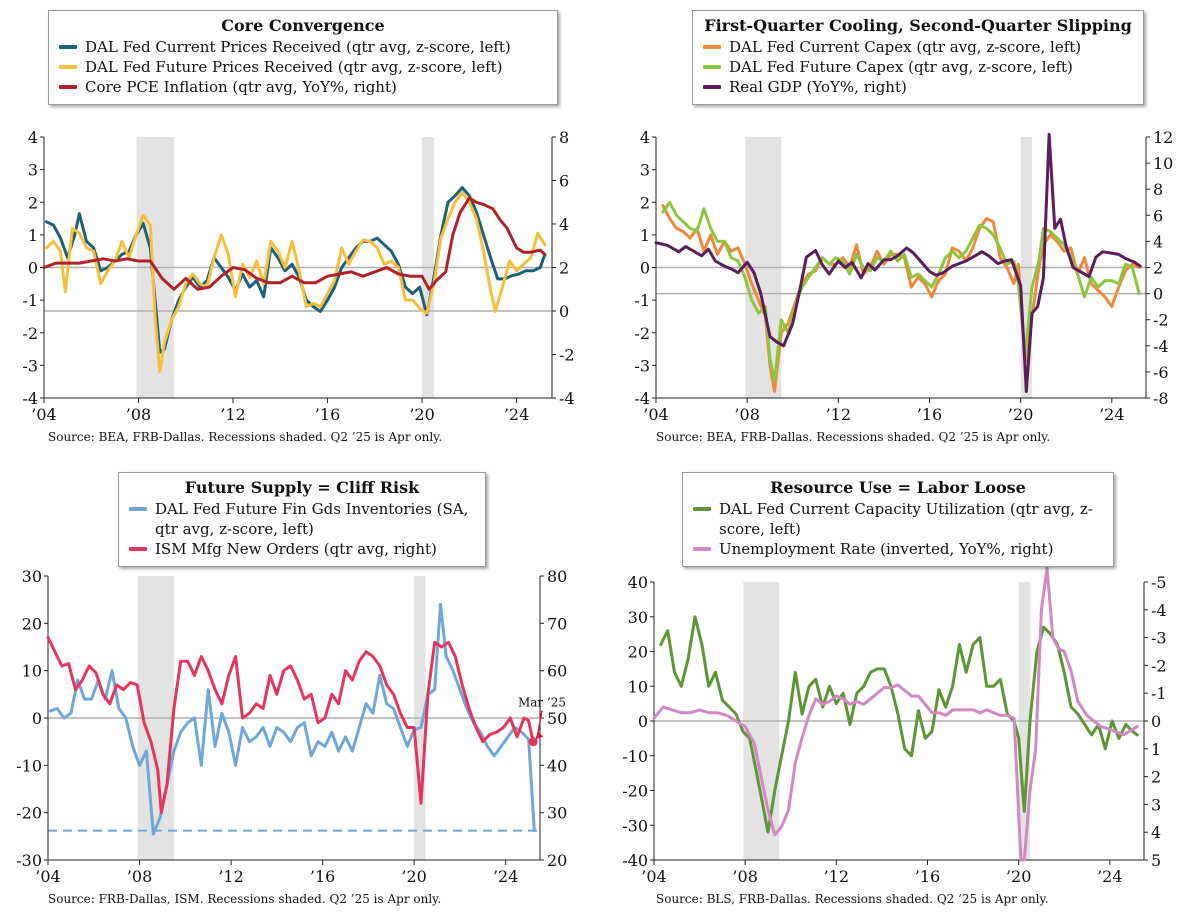 The width and height of the screenshot is (1200, 924). I want to click on y-tick-label-right: 1, so click(1156, 749).